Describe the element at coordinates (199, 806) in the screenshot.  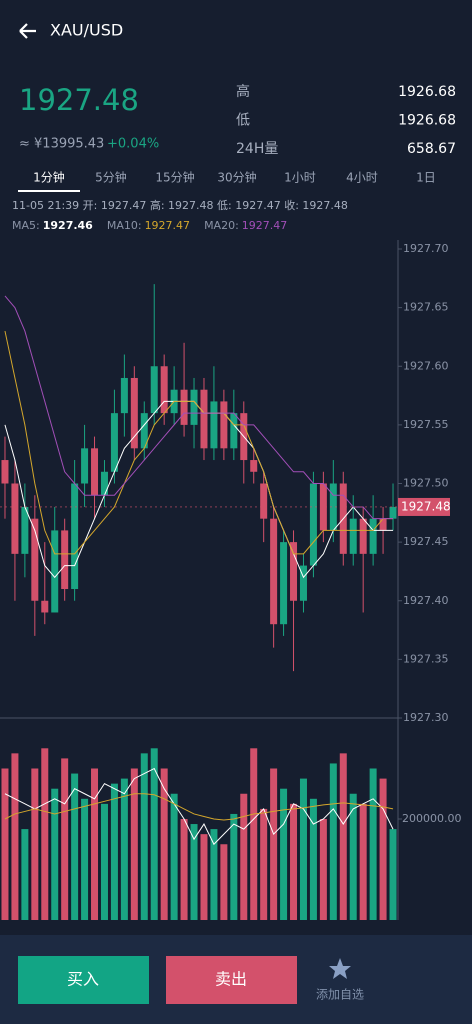
I see `volume-ma-line` at that location.